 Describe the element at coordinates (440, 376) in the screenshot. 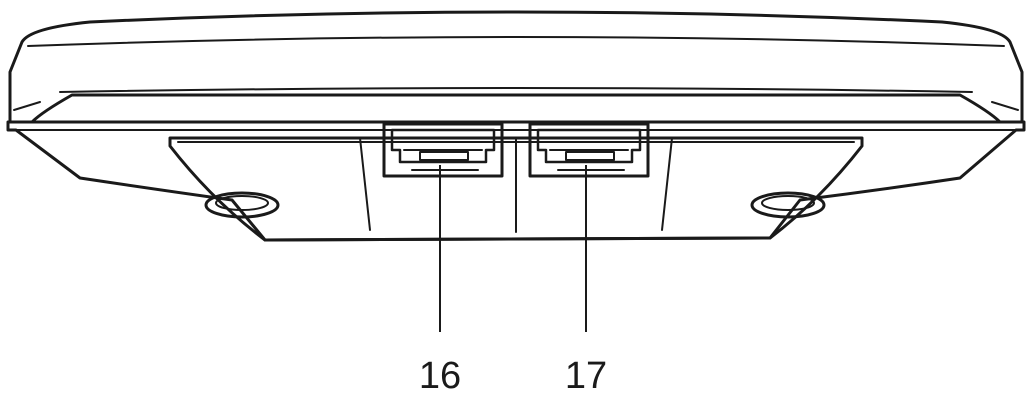

I see `callout-label-16: 16` at that location.